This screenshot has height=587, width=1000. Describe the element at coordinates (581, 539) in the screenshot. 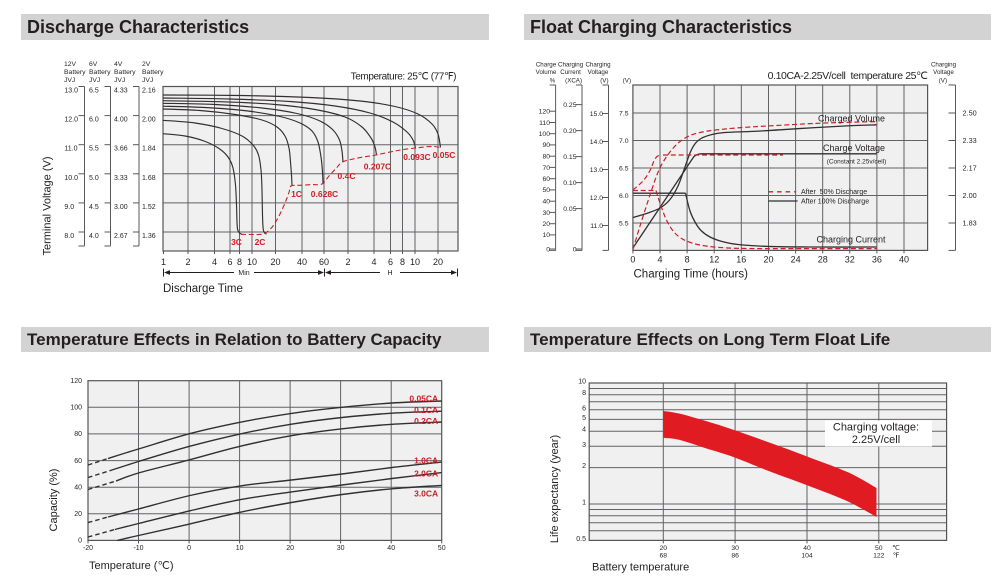

I see `svg-text: 0.5` at that location.